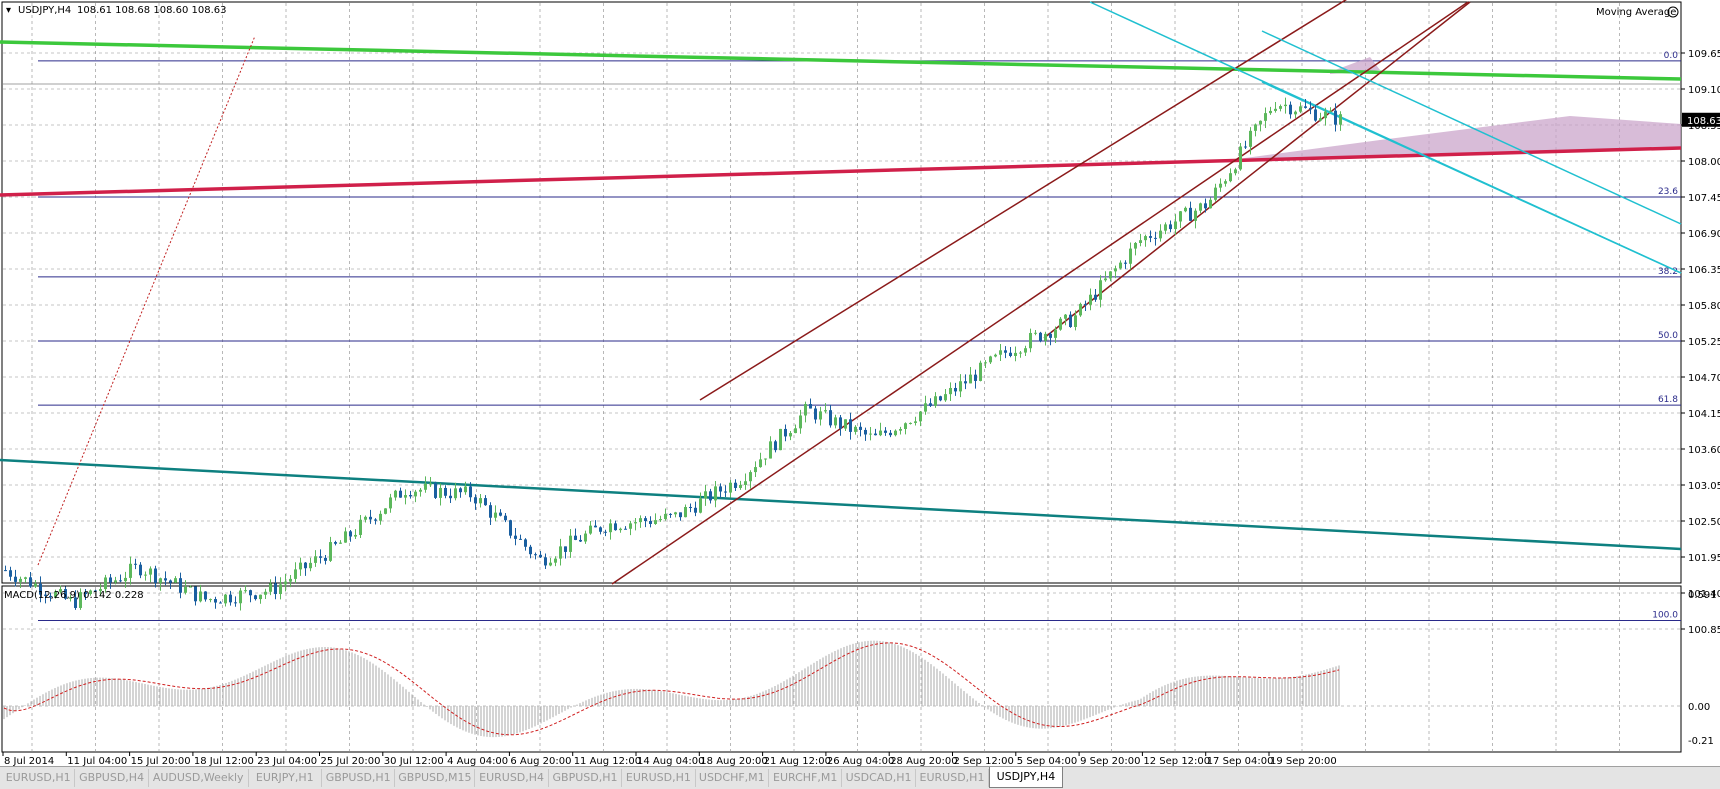 Image resolution: width=1720 pixels, height=789 pixels. Describe the element at coordinates (1668, 400) in the screenshot. I see `fib-level-label: 61.8` at that location.